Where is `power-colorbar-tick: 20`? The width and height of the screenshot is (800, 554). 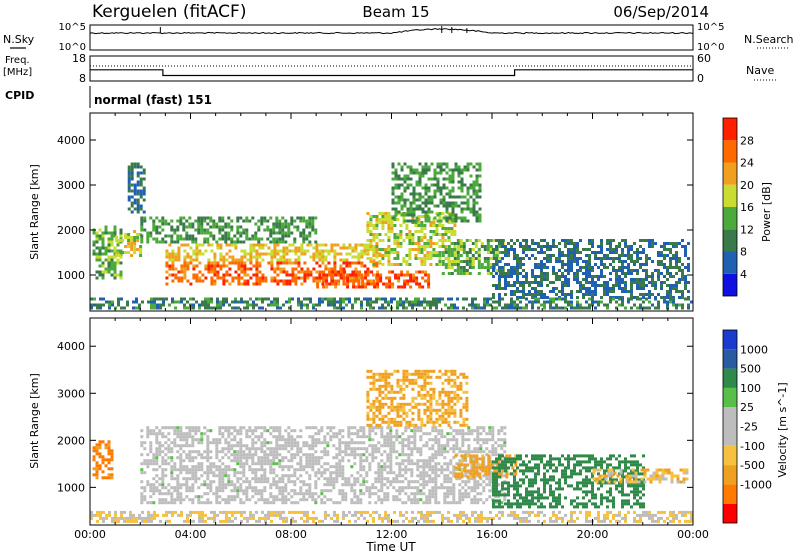
power-colorbar-tick: 20 is located at coordinates (747, 185).